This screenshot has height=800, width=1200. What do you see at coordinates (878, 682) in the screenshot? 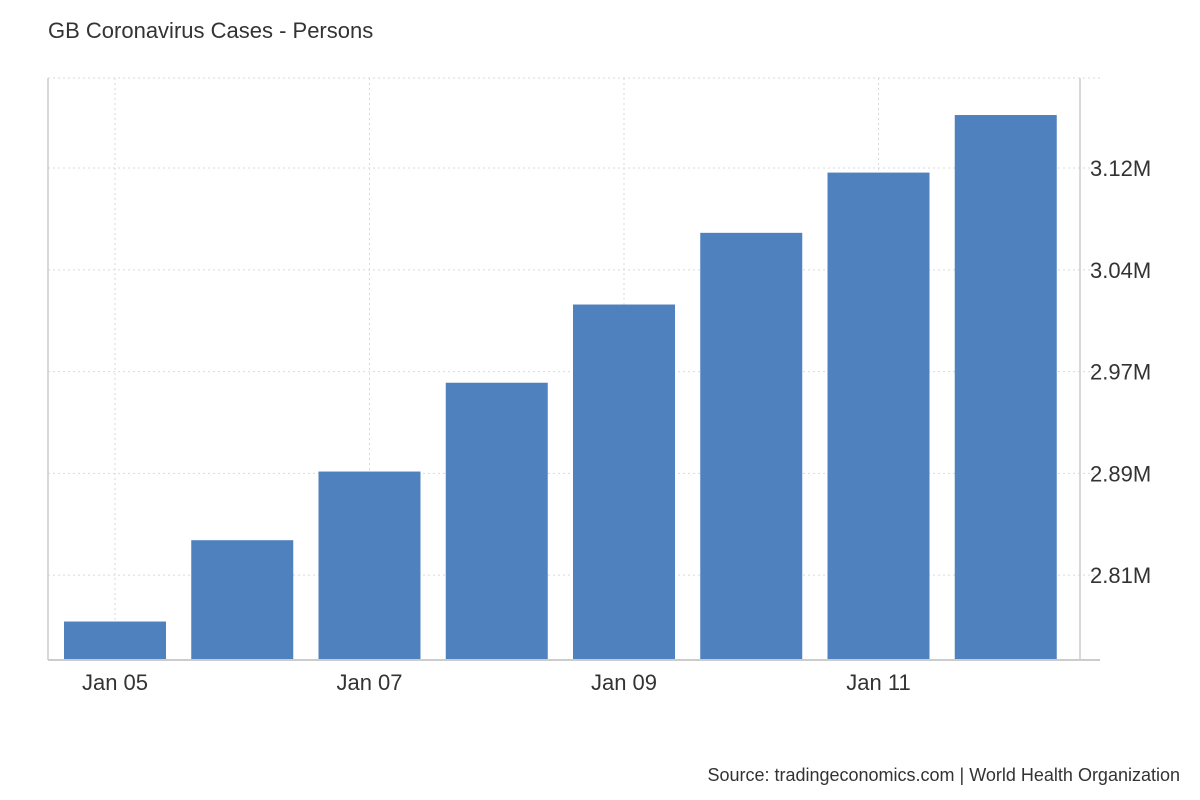
I see `x-tick-label: Jan 11` at bounding box center [878, 682].